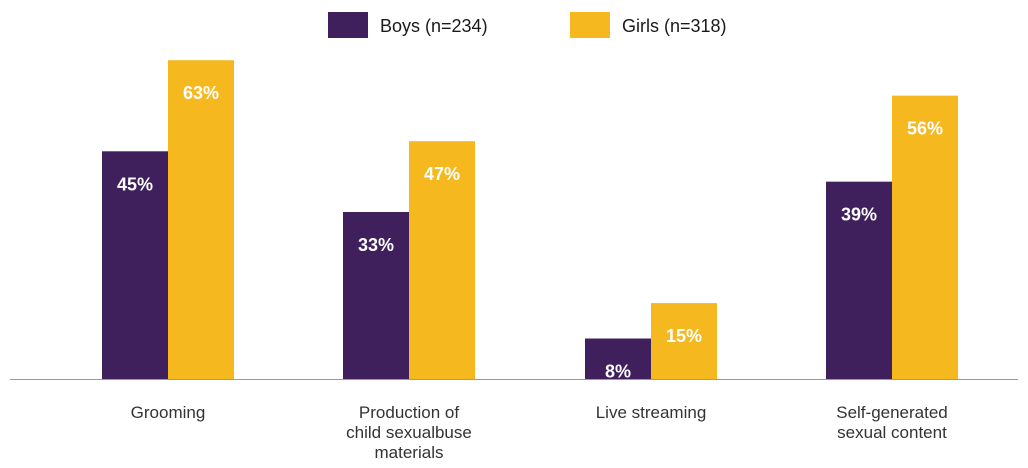 This screenshot has height=468, width=1028. I want to click on category-label-line: Self-generated, so click(892, 412).